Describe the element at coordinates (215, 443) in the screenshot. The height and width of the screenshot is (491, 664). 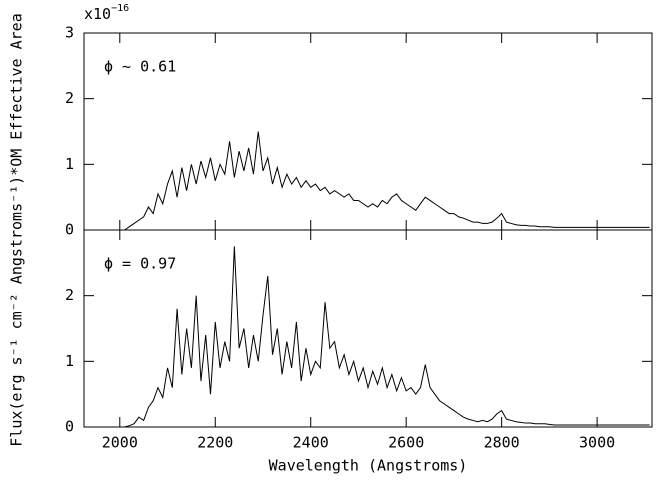
I see `x-tick-label: 2200` at that location.